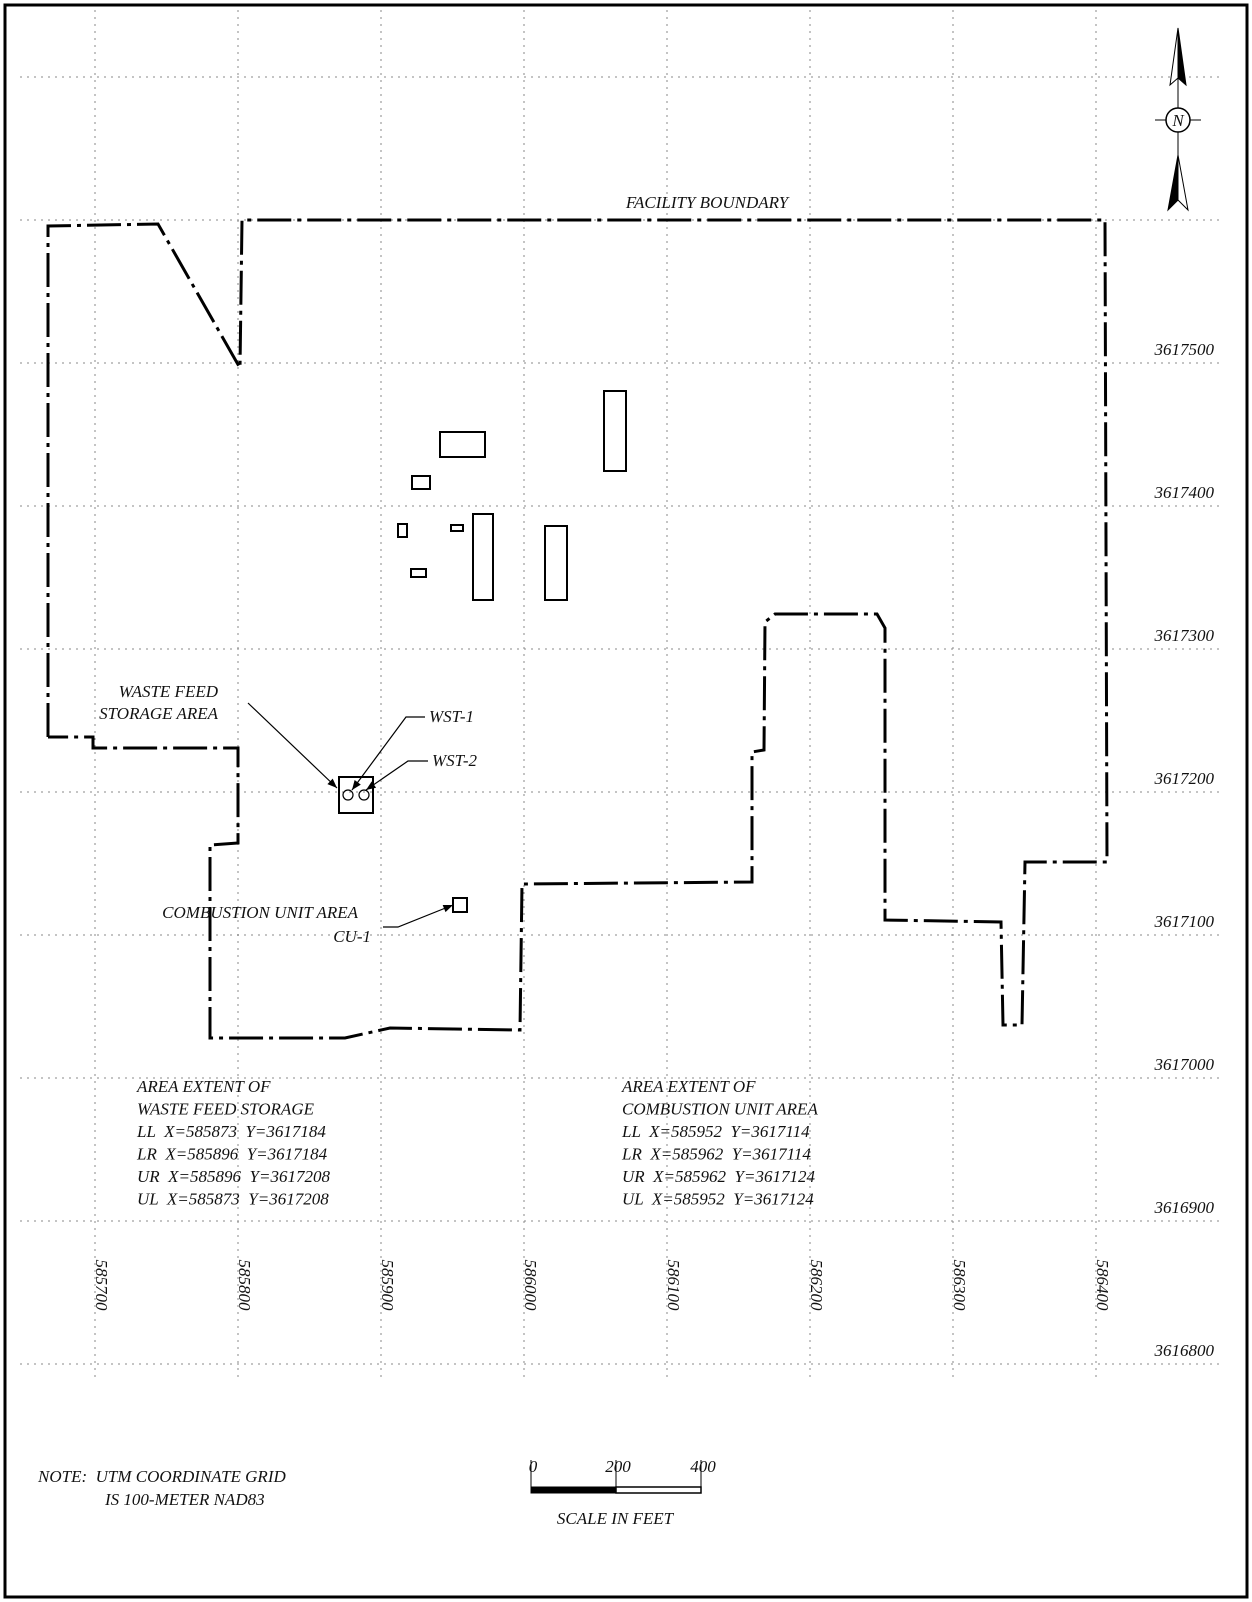 This screenshot has height=1602, width=1252. What do you see at coordinates (1184, 1064) in the screenshot?
I see `y-grid-label: 3617000` at bounding box center [1184, 1064].